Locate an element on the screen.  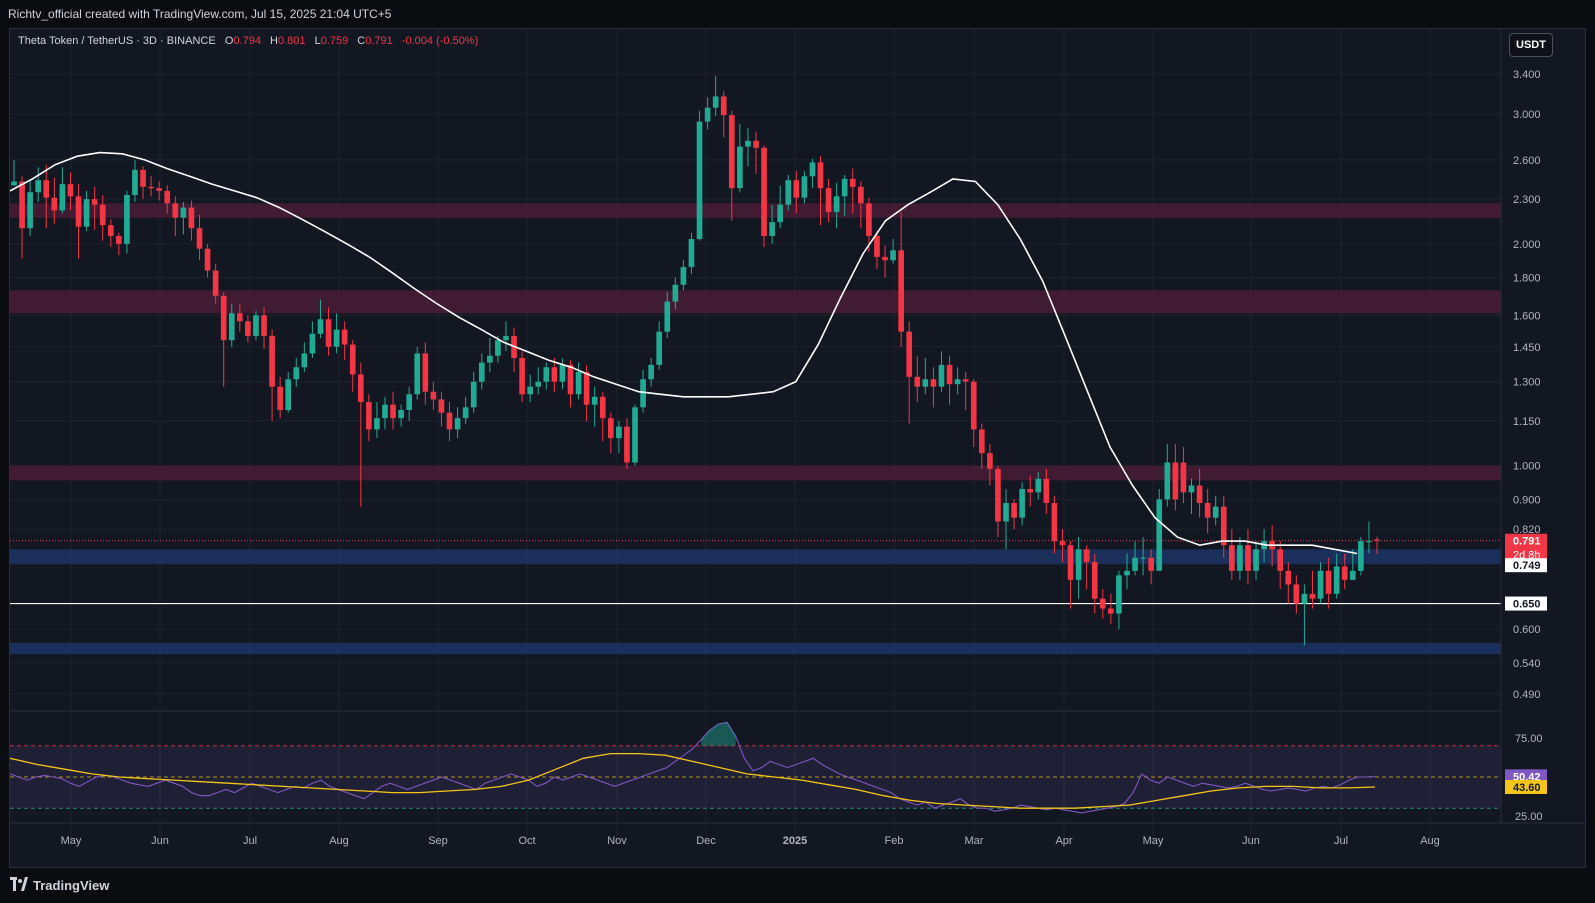
y-tick-label: 0.490 is located at coordinates (1527, 695).